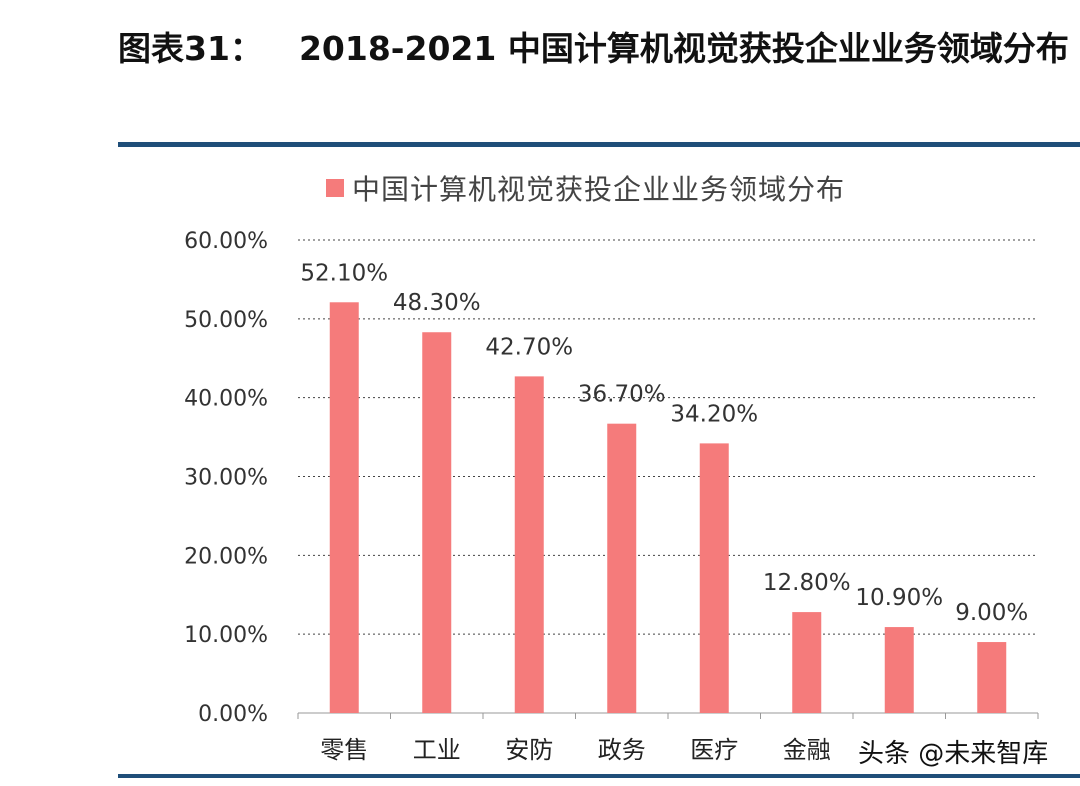 This screenshot has height=786, width=1080. What do you see at coordinates (529, 347) in the screenshot?
I see `data-label: 42.70%` at bounding box center [529, 347].